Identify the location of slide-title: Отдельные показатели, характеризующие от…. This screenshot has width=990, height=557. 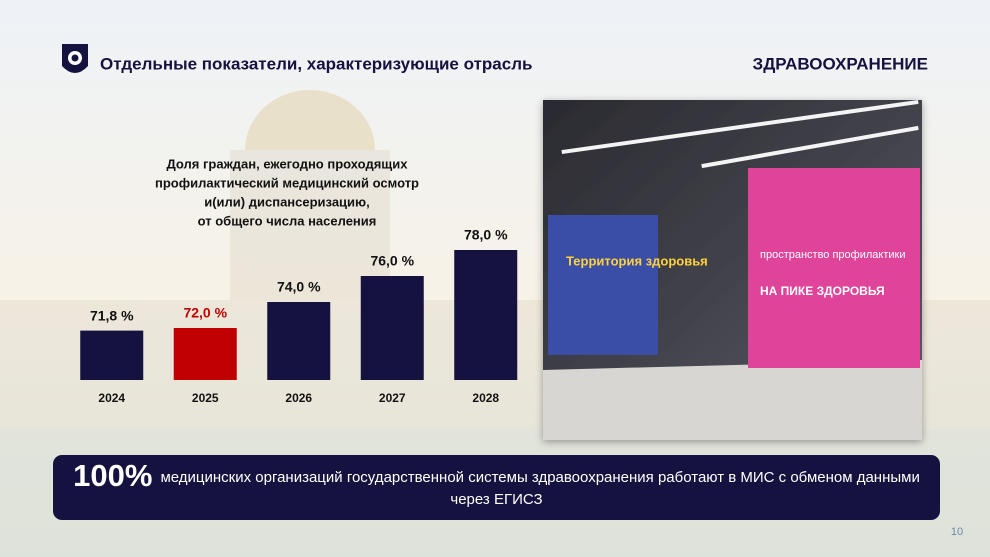
(316, 63).